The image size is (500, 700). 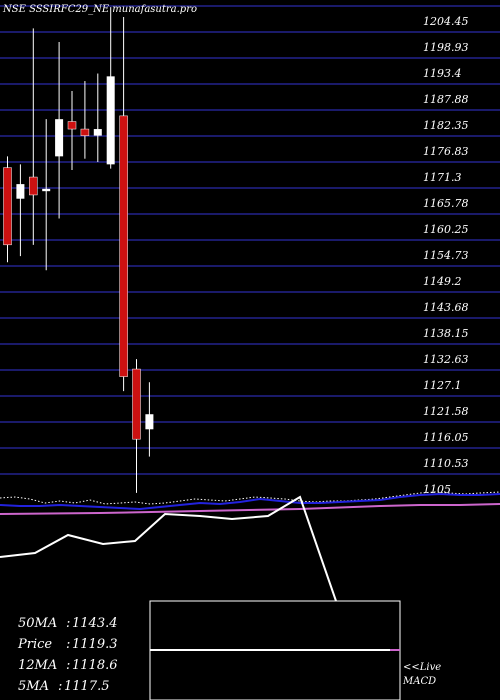 What do you see at coordinates (68, 623) in the screenshot?
I see `info-sep-50ma: :` at bounding box center [68, 623].